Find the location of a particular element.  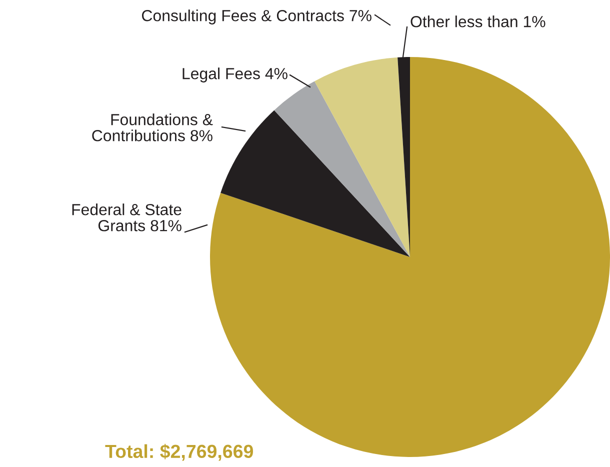

slice-label: Legal Fees 4% is located at coordinates (235, 75).